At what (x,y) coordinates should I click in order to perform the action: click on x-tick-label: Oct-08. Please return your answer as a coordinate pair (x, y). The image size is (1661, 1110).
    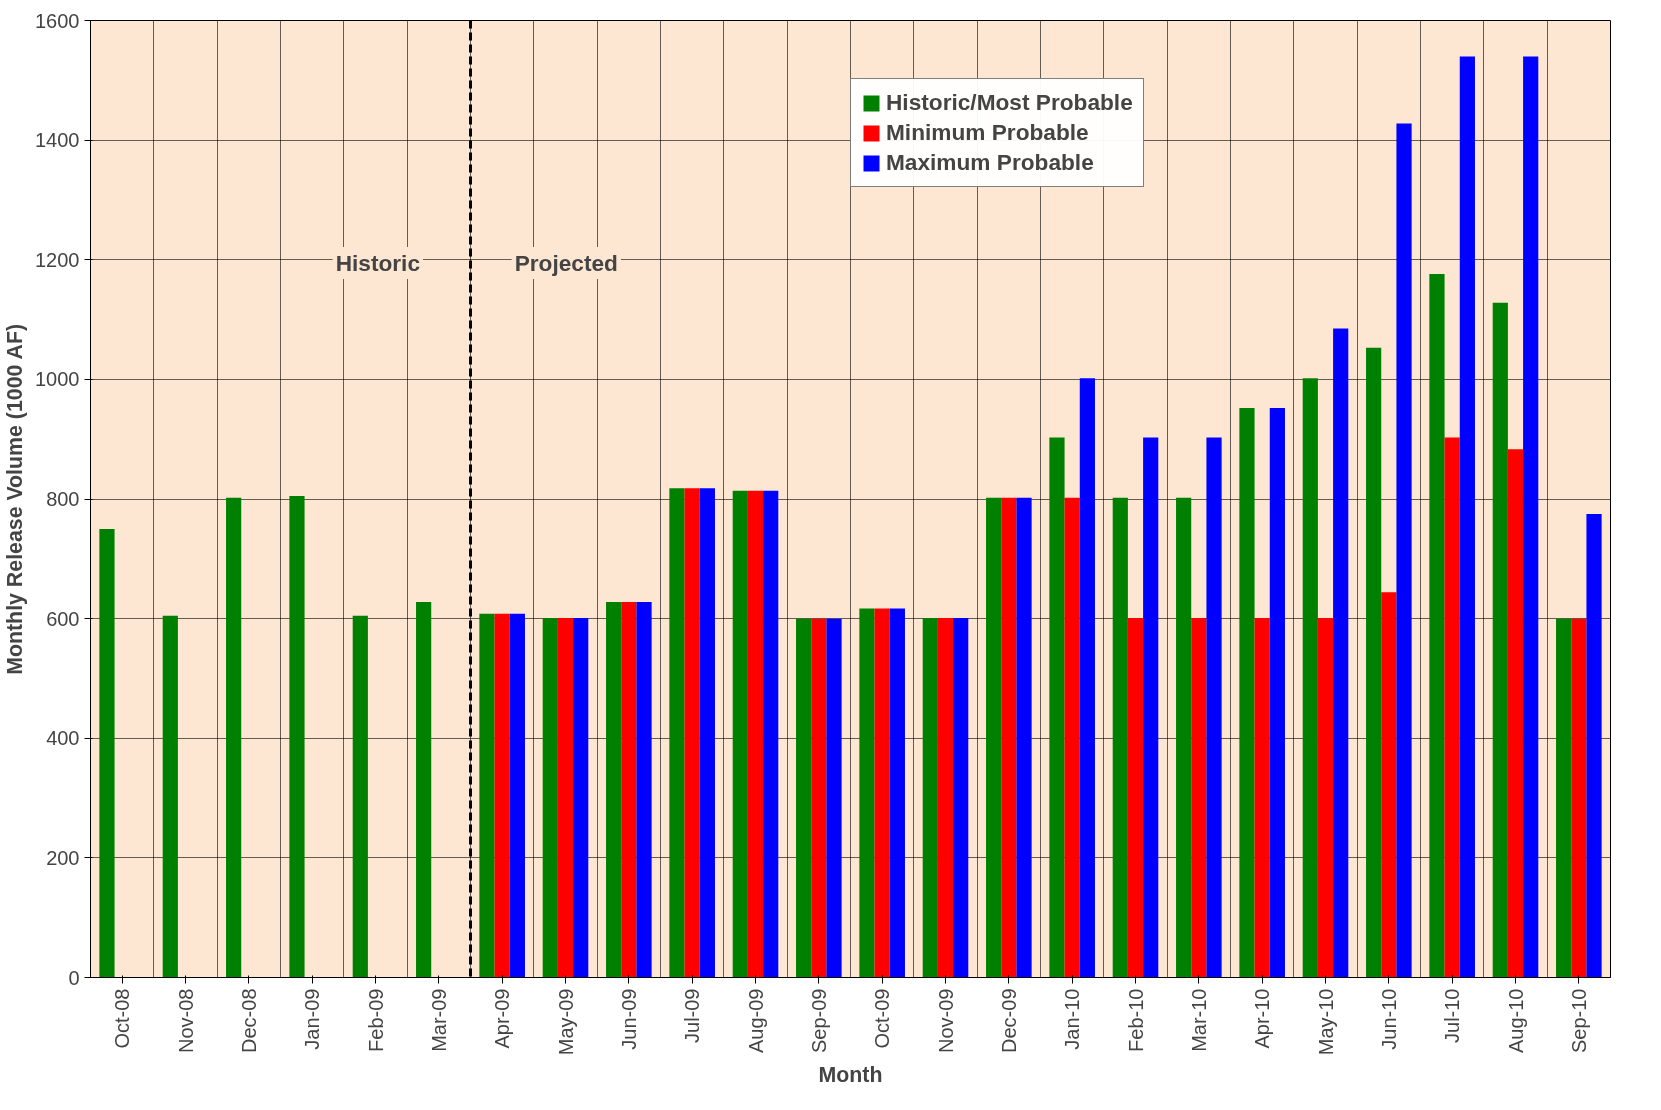
    Looking at the image, I should click on (122, 1018).